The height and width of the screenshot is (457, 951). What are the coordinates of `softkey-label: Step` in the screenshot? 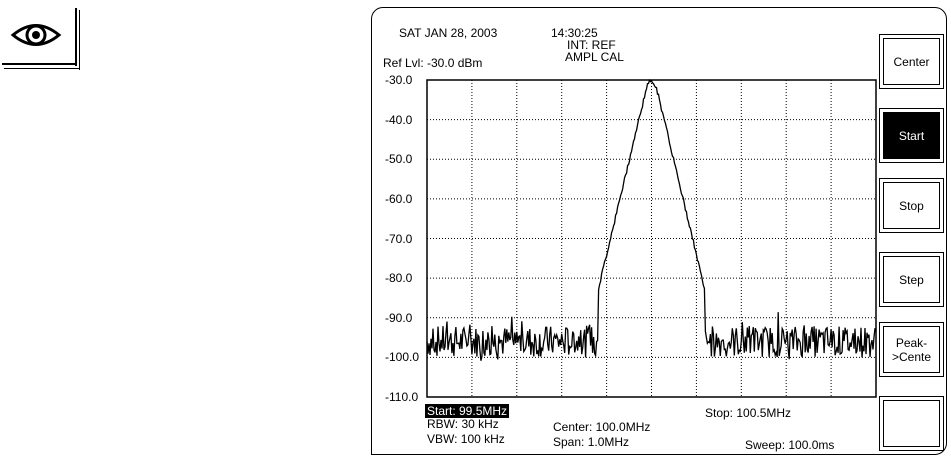 It's located at (911, 279).